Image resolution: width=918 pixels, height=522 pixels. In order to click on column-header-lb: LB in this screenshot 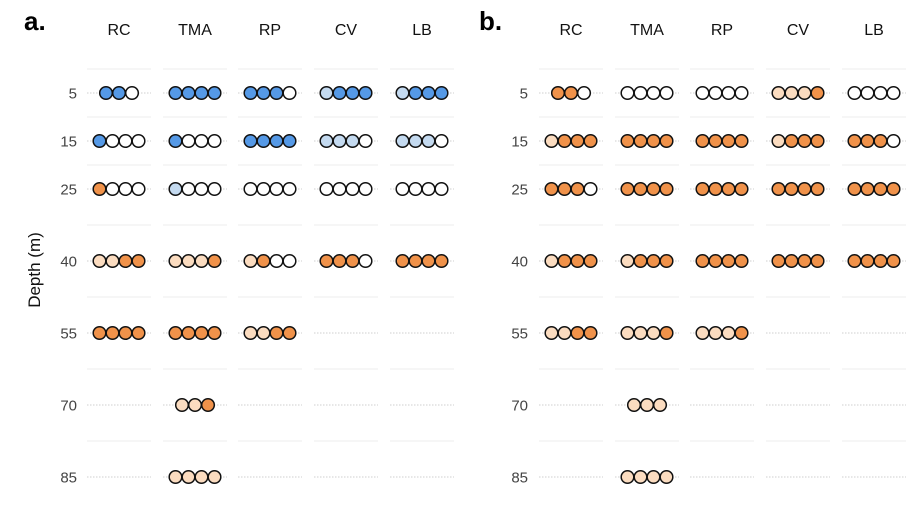, I will do `click(422, 30)`.